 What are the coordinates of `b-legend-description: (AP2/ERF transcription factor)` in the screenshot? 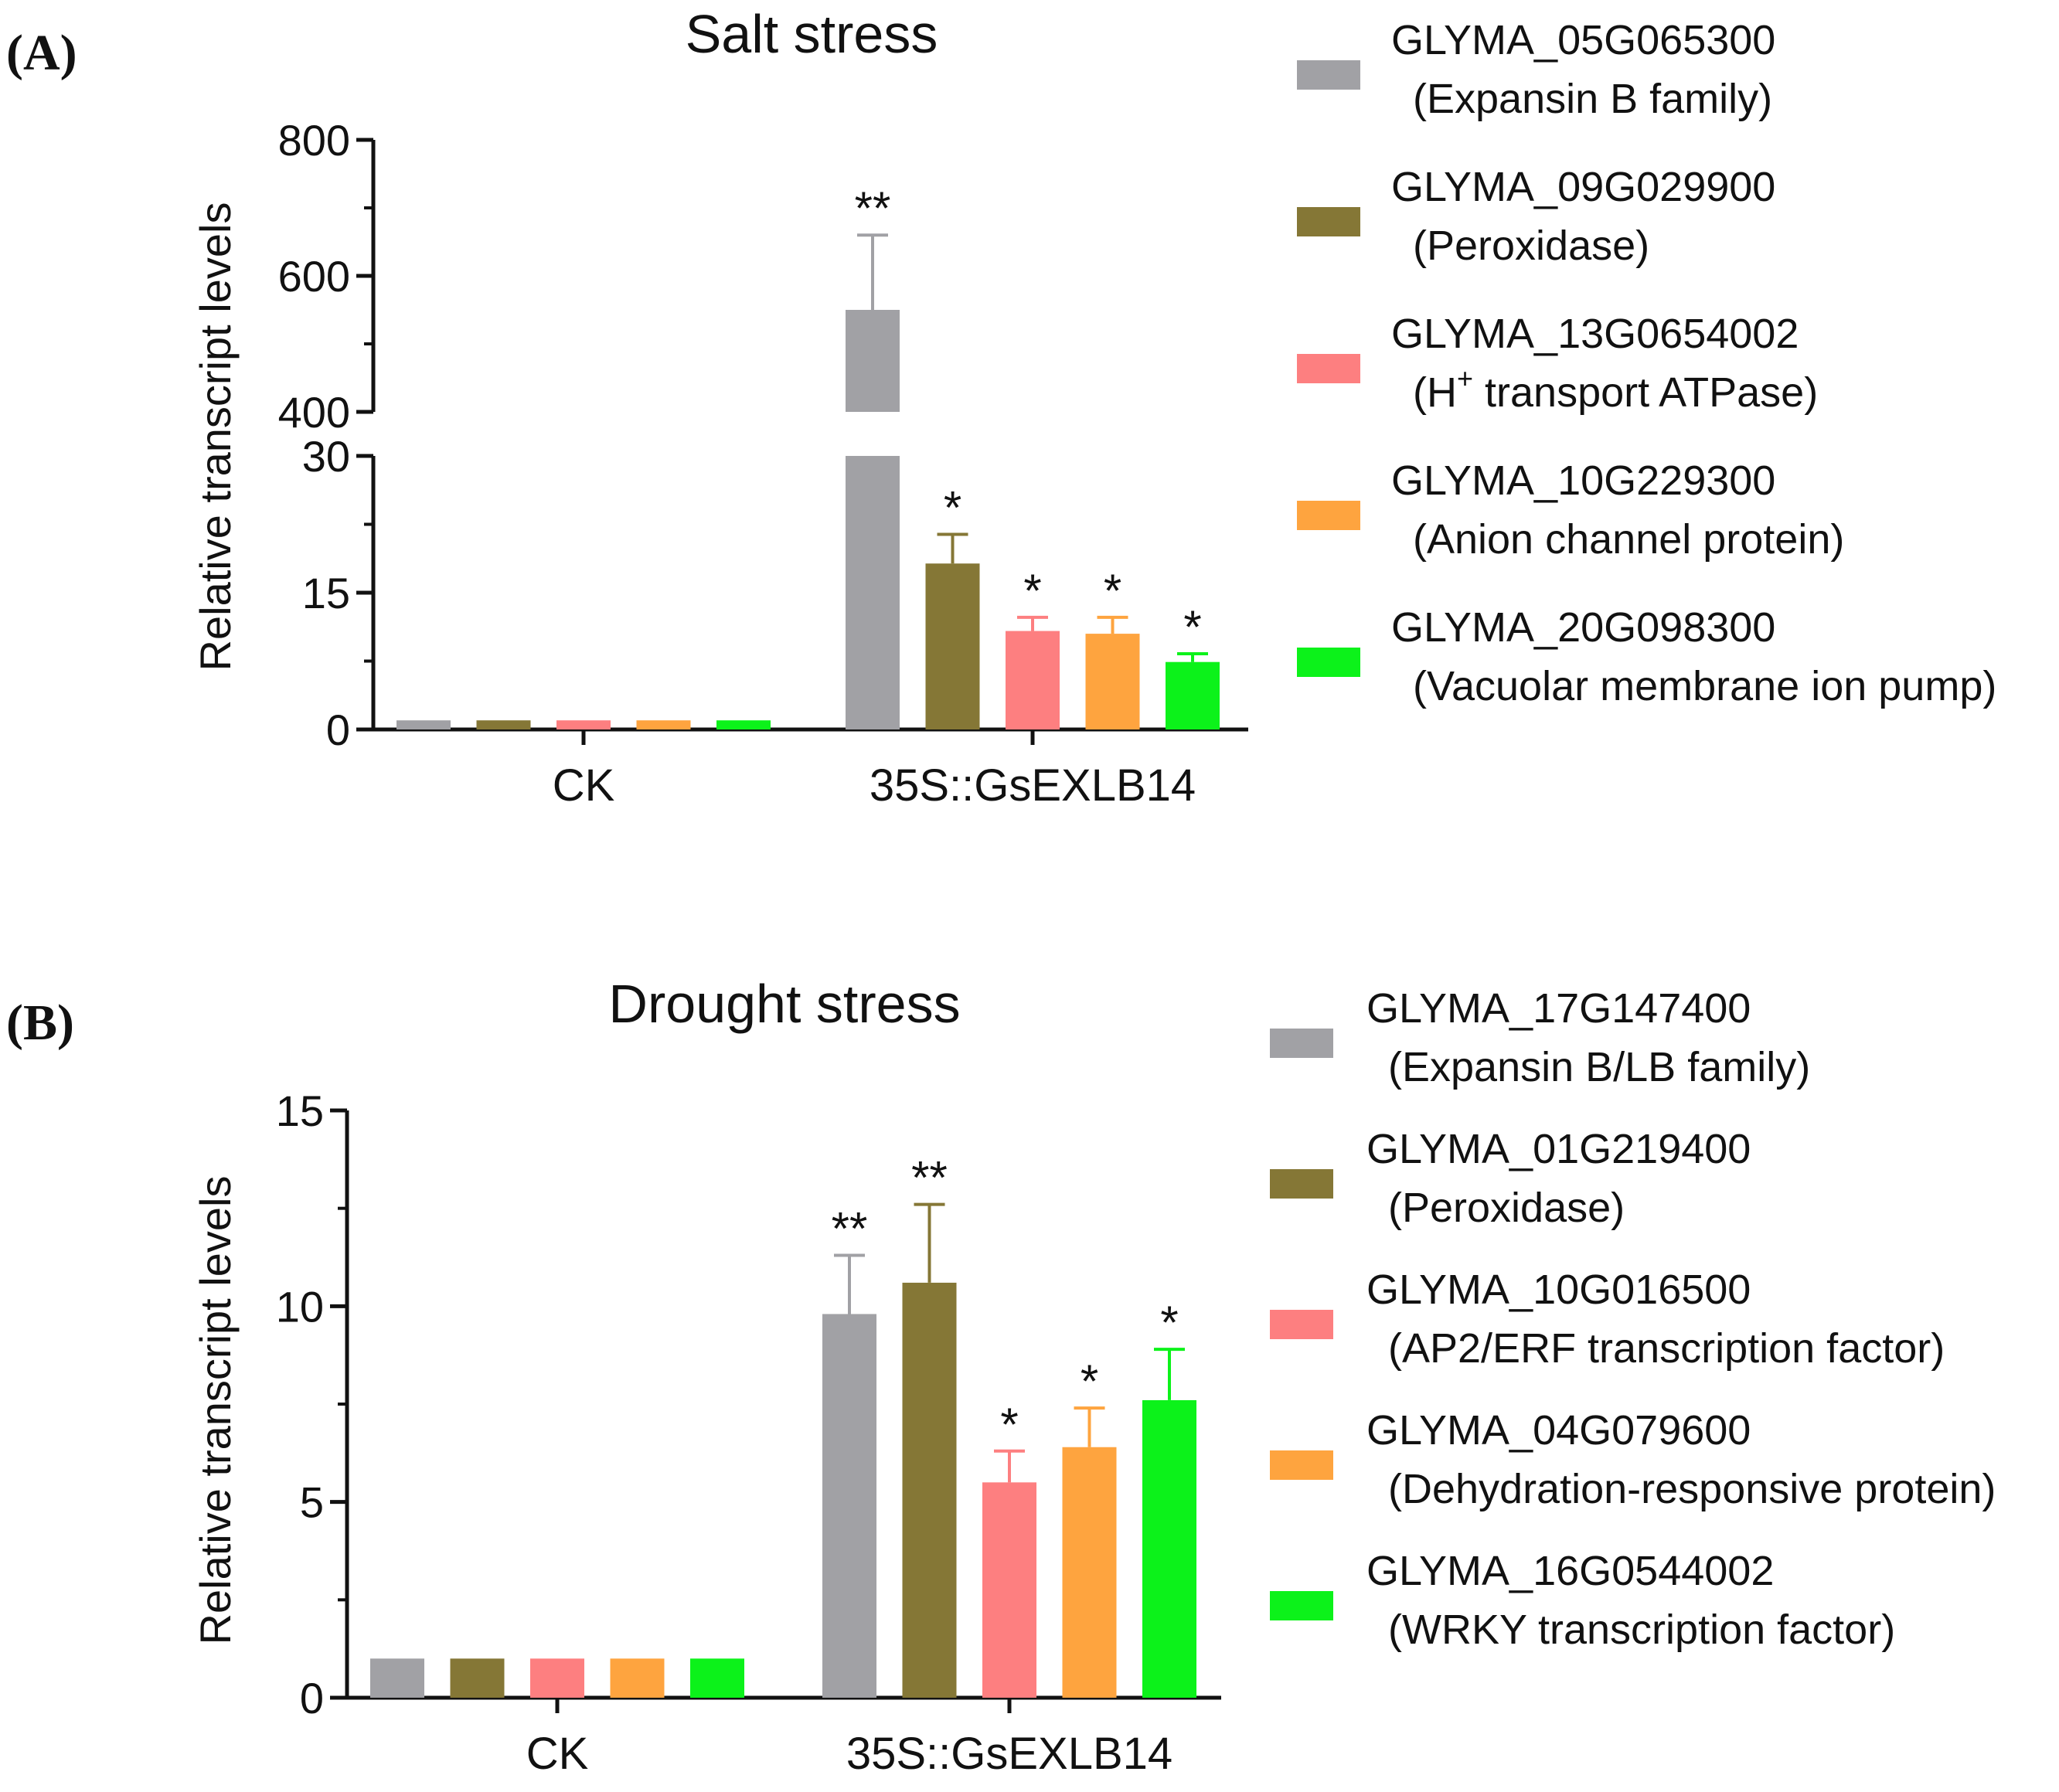 It's located at (1666, 1348).